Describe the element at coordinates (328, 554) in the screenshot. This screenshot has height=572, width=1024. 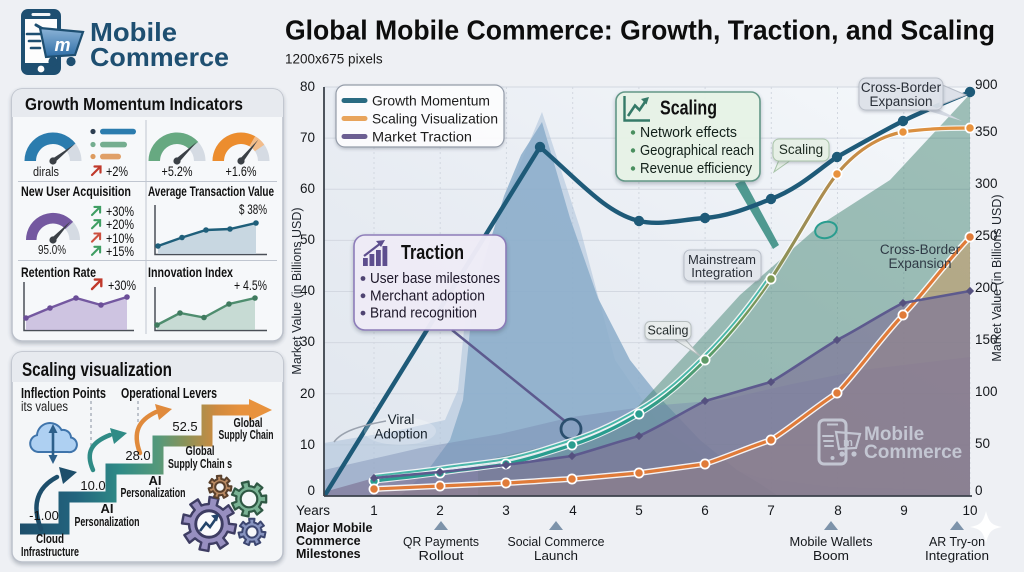
I see `svg-text: Milestones` at that location.